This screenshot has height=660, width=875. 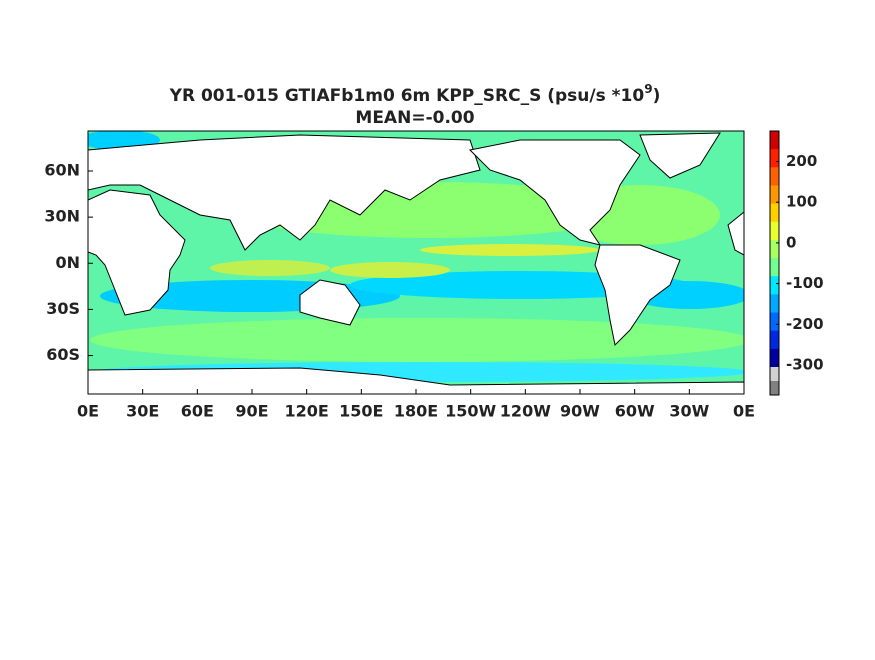 What do you see at coordinates (330, 302) in the screenshot?
I see `australia` at bounding box center [330, 302].